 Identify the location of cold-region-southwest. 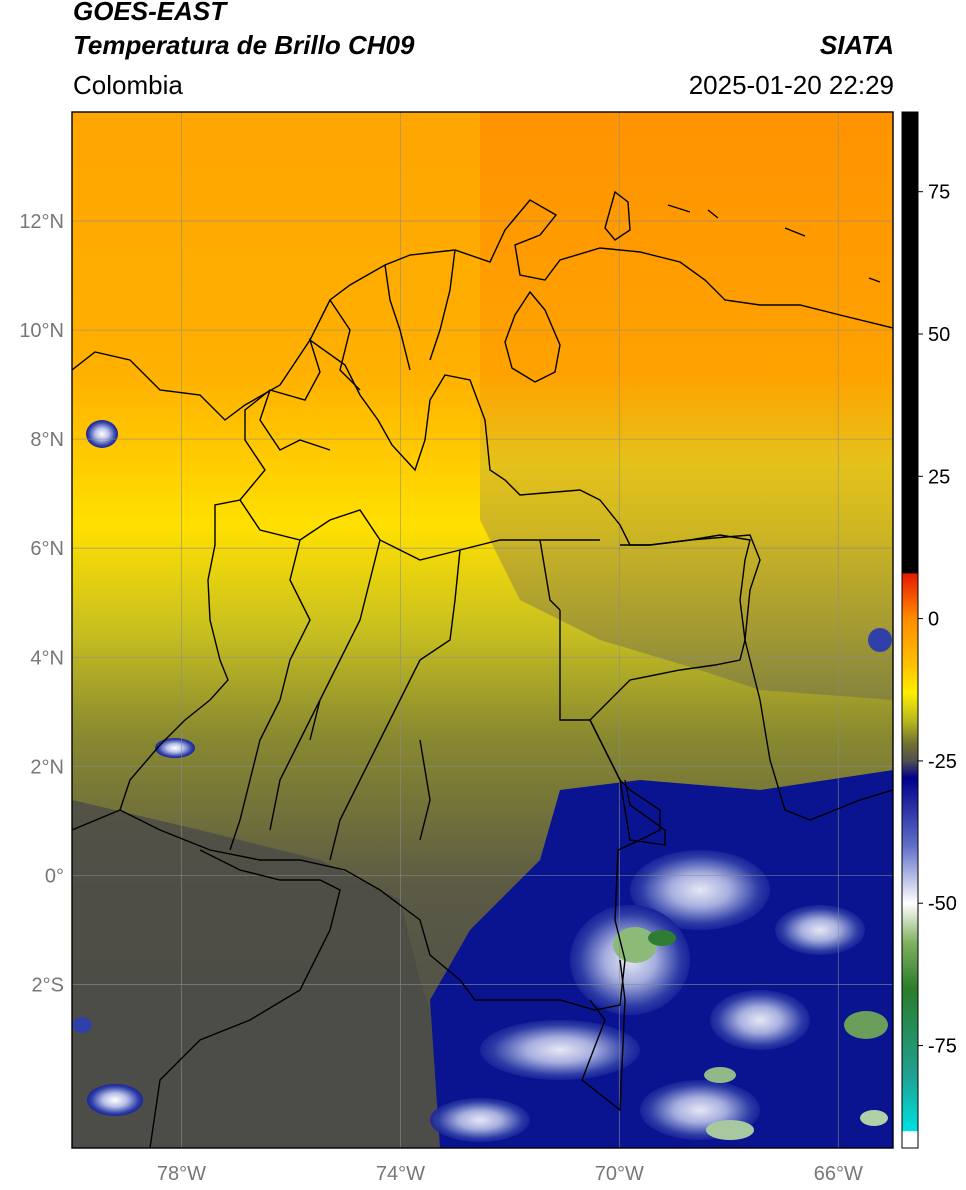
(271, 974).